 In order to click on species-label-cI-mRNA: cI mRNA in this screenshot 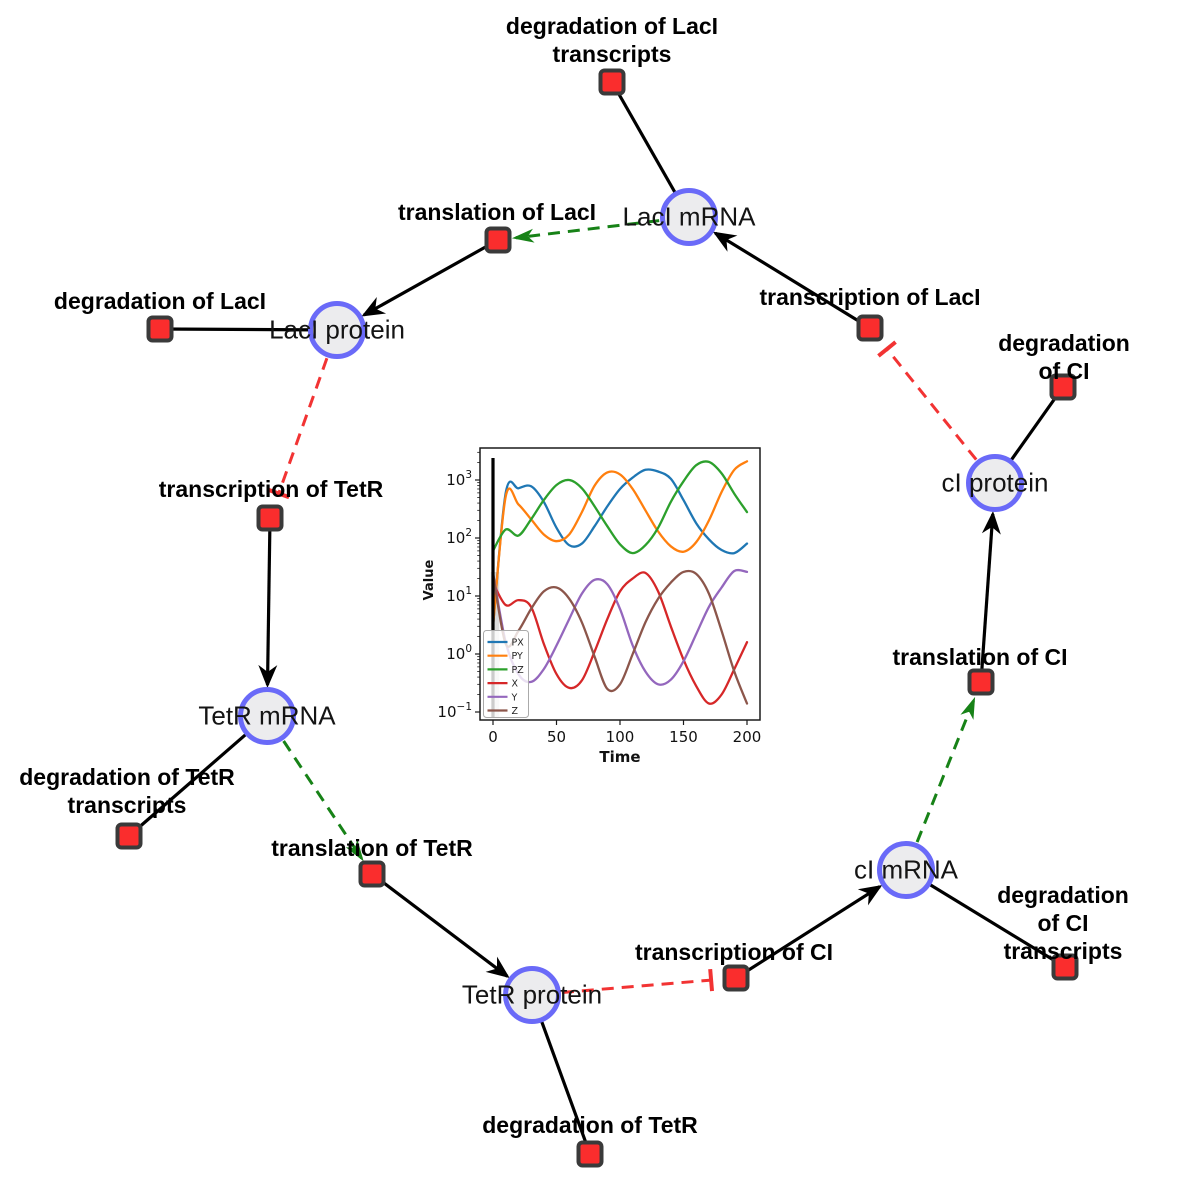, I will do `click(906, 869)`.